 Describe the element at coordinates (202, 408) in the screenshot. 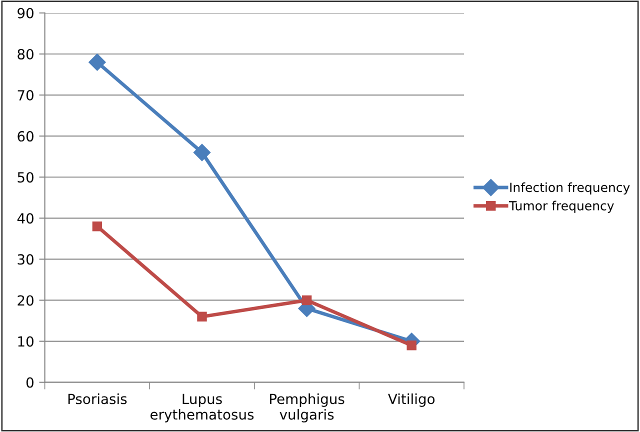

I see `x-tick-label: Lupus erythematosus` at that location.